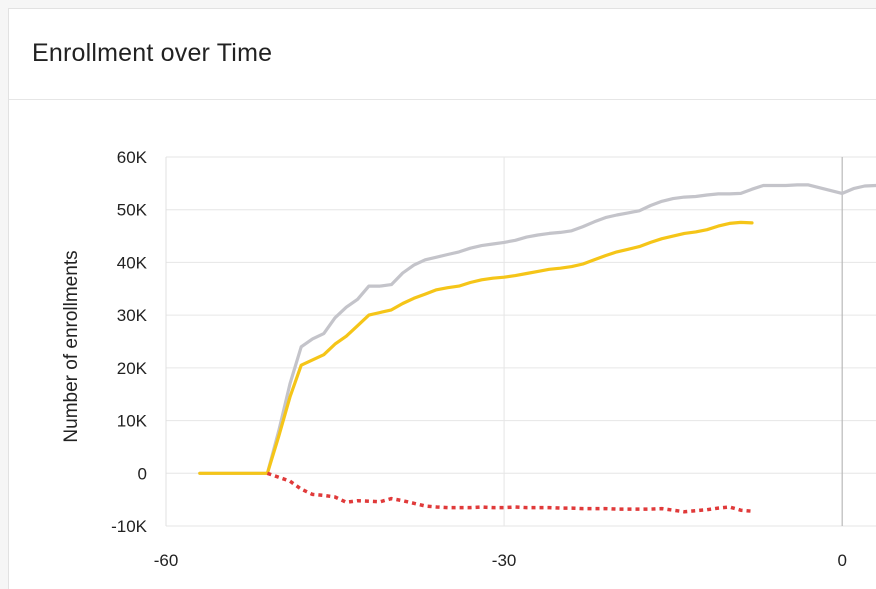  Describe the element at coordinates (132, 210) in the screenshot. I see `y-tick-label: 50K` at that location.